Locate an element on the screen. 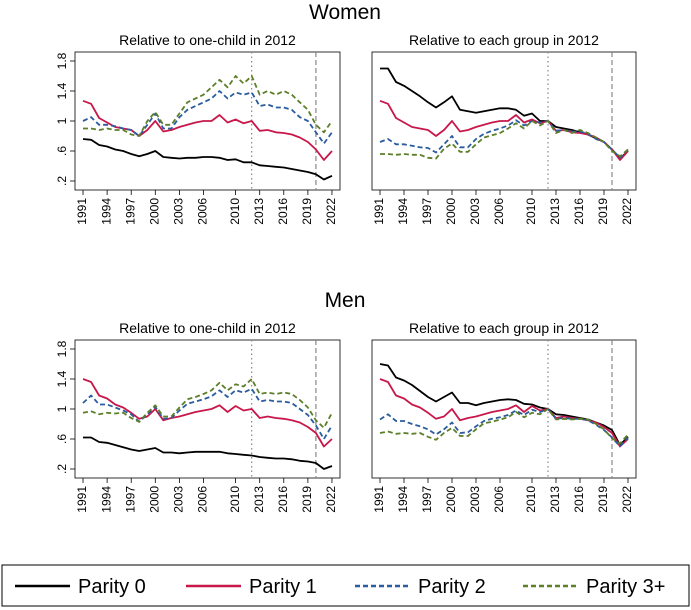 The image size is (691, 610). legend-label: Parity 3+ is located at coordinates (625, 587).